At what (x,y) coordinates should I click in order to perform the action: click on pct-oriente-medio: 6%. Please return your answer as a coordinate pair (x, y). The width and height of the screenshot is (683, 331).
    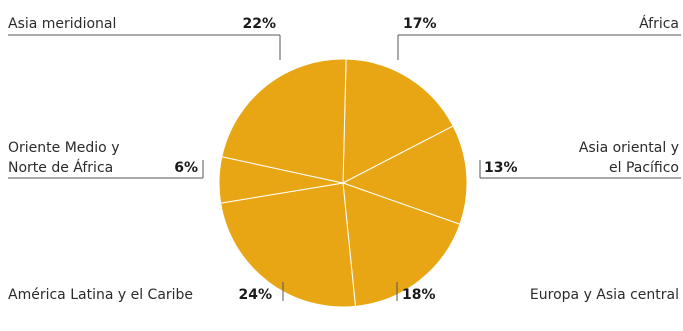
    Looking at the image, I should click on (186, 168).